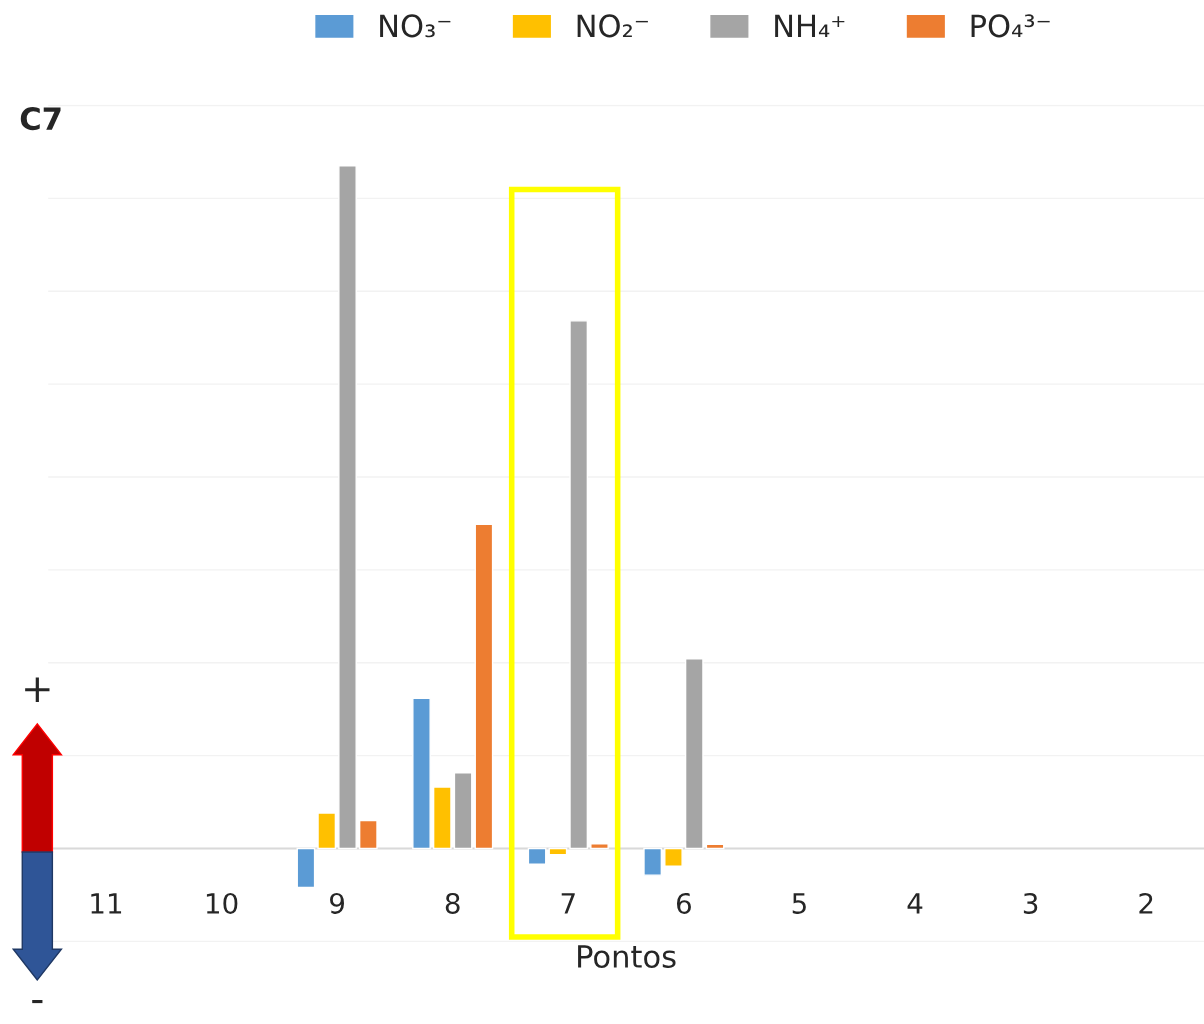 The height and width of the screenshot is (1024, 1204). Describe the element at coordinates (37, 689) in the screenshot. I see `annotation: +` at that location.